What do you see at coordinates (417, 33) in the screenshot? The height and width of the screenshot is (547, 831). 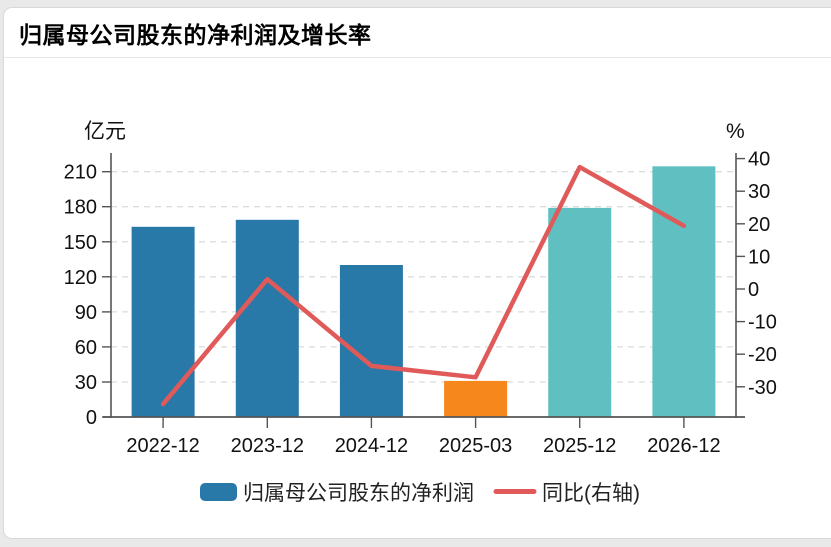 I see `chart-card-header: 归属母公司股东的净利润及增长率` at bounding box center [417, 33].